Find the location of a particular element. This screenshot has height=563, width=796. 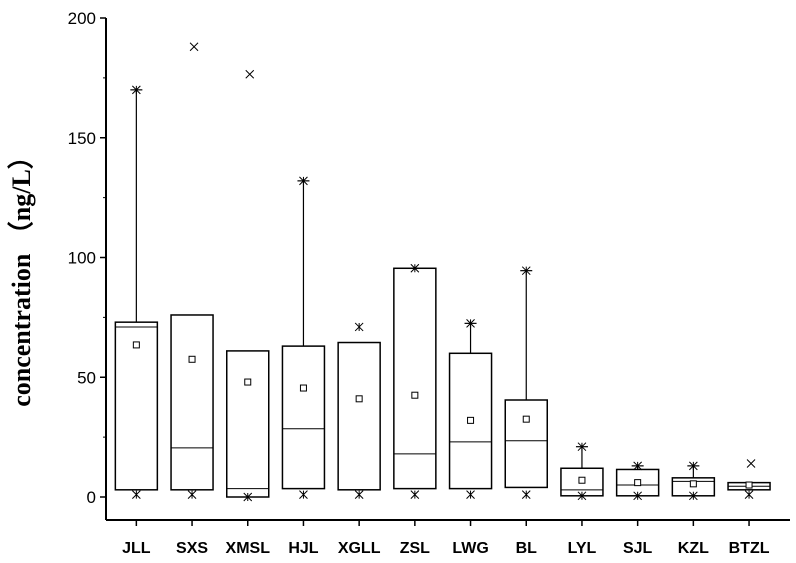

box-lyl is located at coordinates (582, 471).